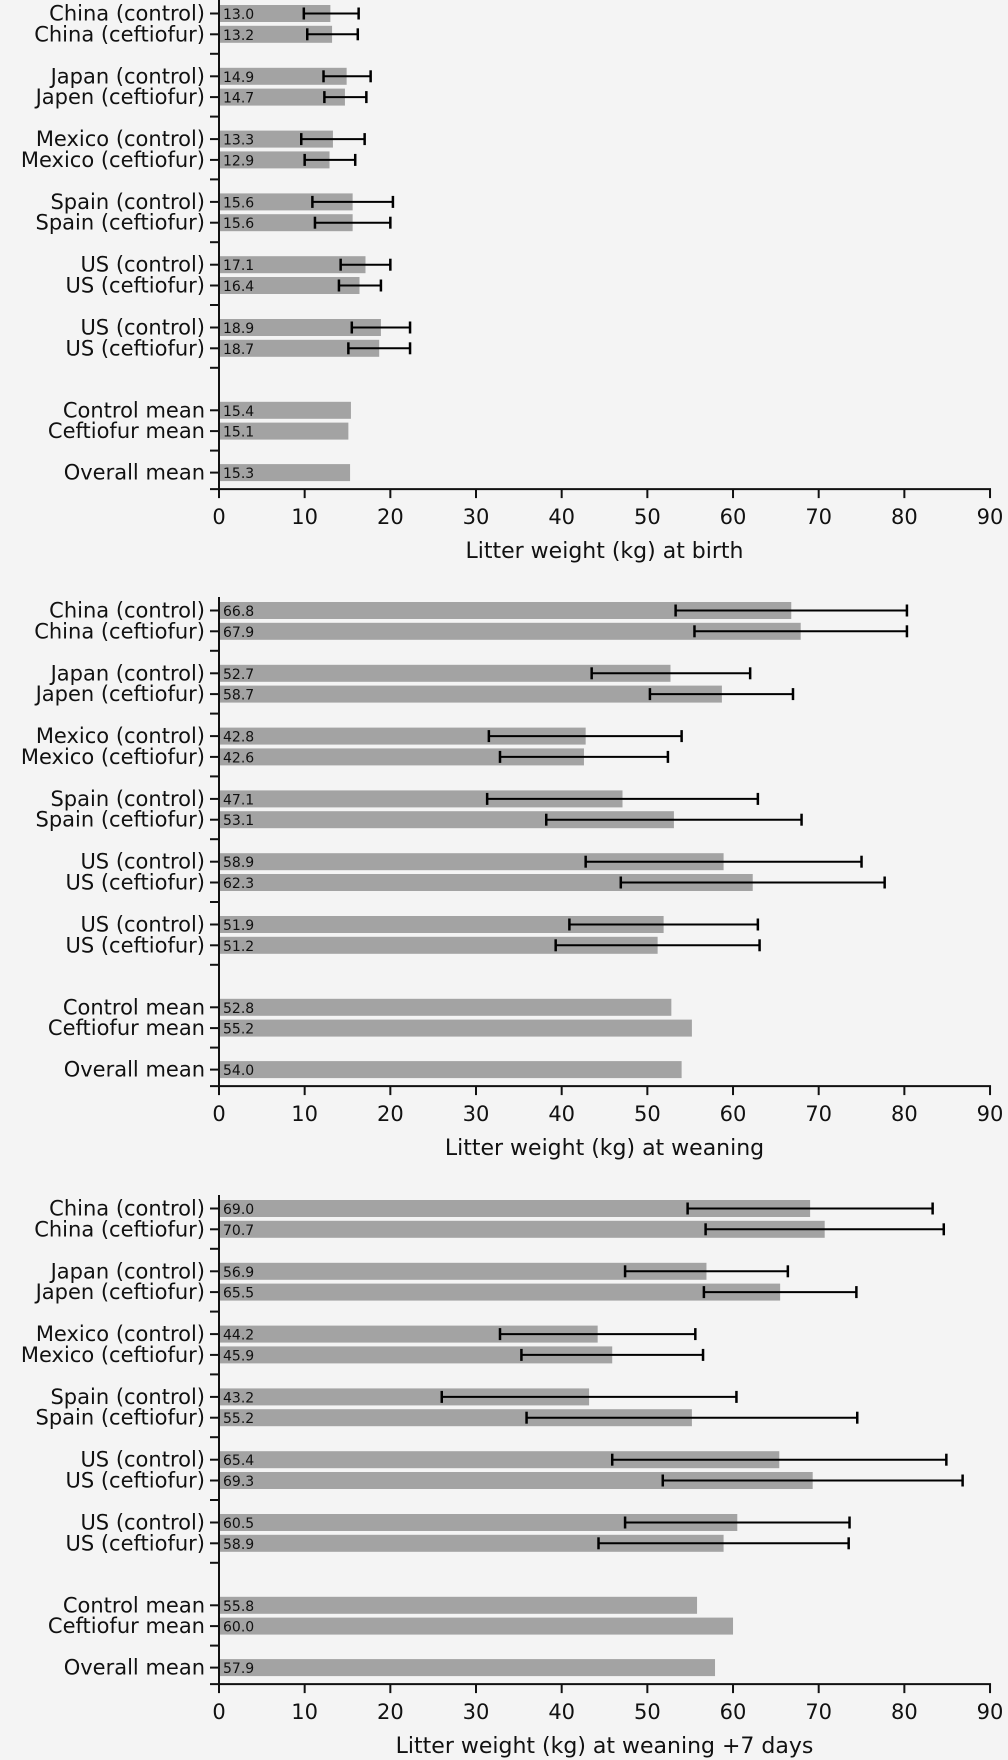 The image size is (1008, 1760). Describe the element at coordinates (238, 161) in the screenshot. I see `data-label: 12.9` at that location.